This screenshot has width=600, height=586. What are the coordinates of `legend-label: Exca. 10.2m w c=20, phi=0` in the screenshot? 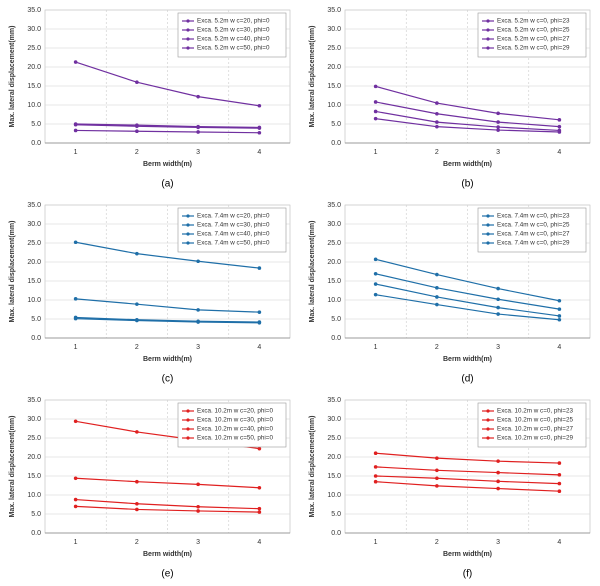 It's located at (235, 411).